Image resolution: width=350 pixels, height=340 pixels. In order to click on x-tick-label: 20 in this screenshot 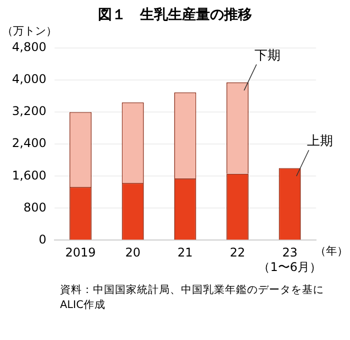, I will do `click(132, 253)`.